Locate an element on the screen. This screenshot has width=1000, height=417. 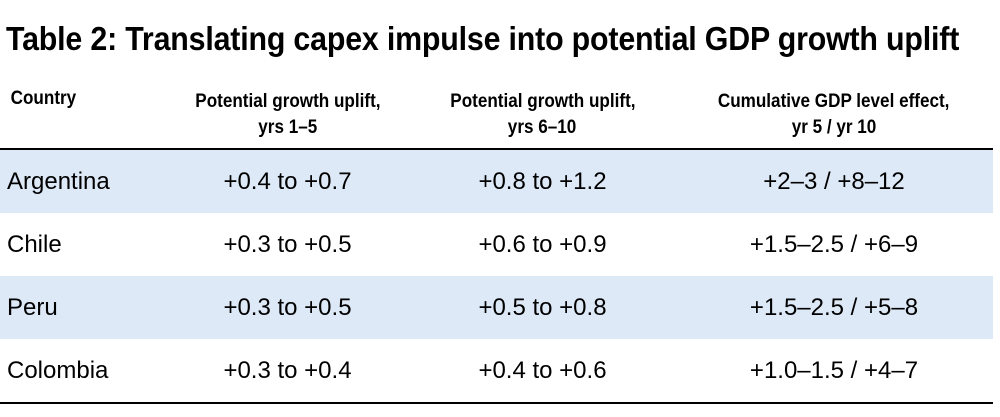
header-line2: yr 5 / yr 10 is located at coordinates (834, 127).